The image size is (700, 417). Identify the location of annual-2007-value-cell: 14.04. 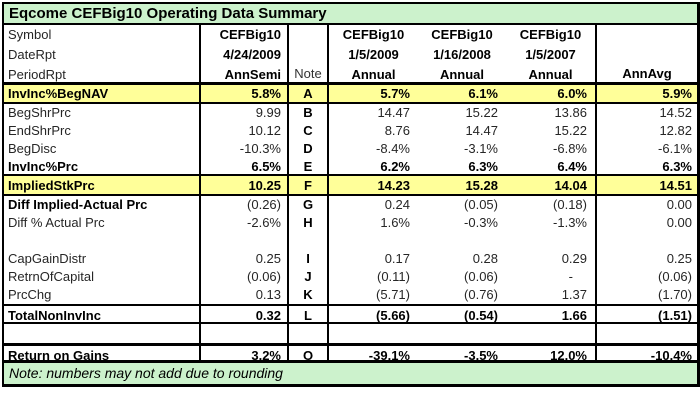
(570, 185).